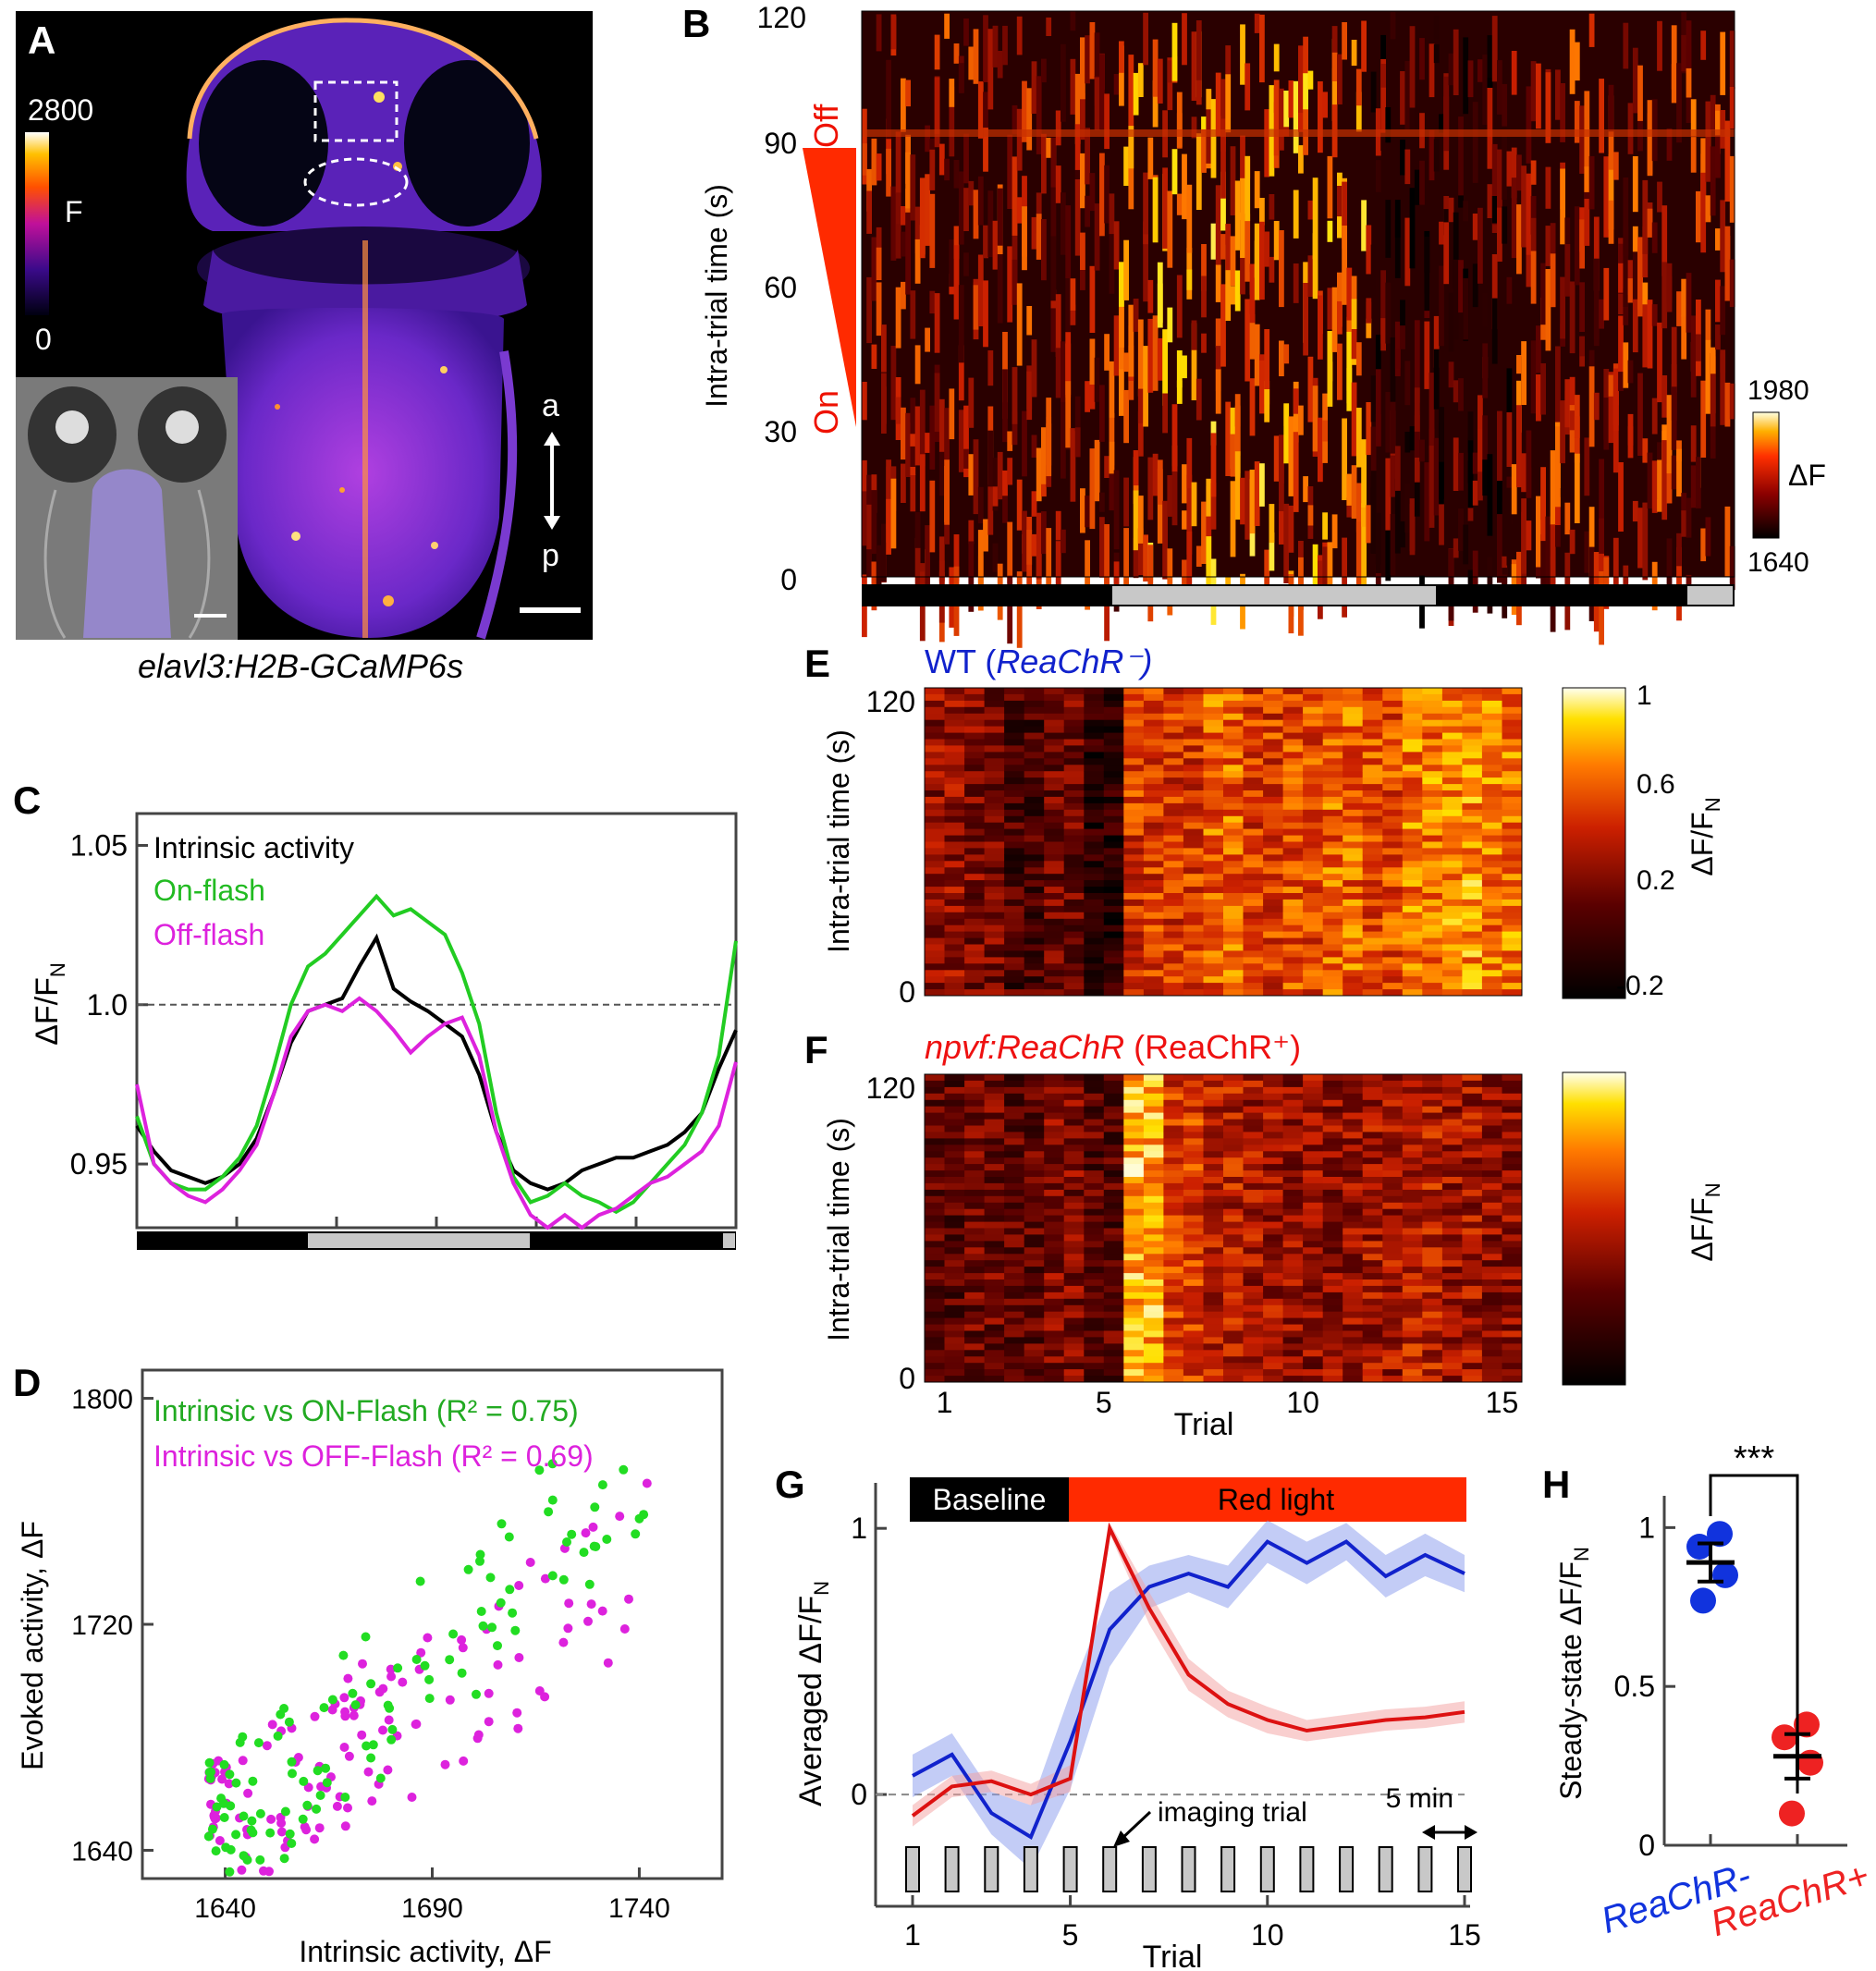 This screenshot has height=1971, width=1876. Describe the element at coordinates (913, 1935) in the screenshot. I see `x-tick-label-g: 1` at that location.